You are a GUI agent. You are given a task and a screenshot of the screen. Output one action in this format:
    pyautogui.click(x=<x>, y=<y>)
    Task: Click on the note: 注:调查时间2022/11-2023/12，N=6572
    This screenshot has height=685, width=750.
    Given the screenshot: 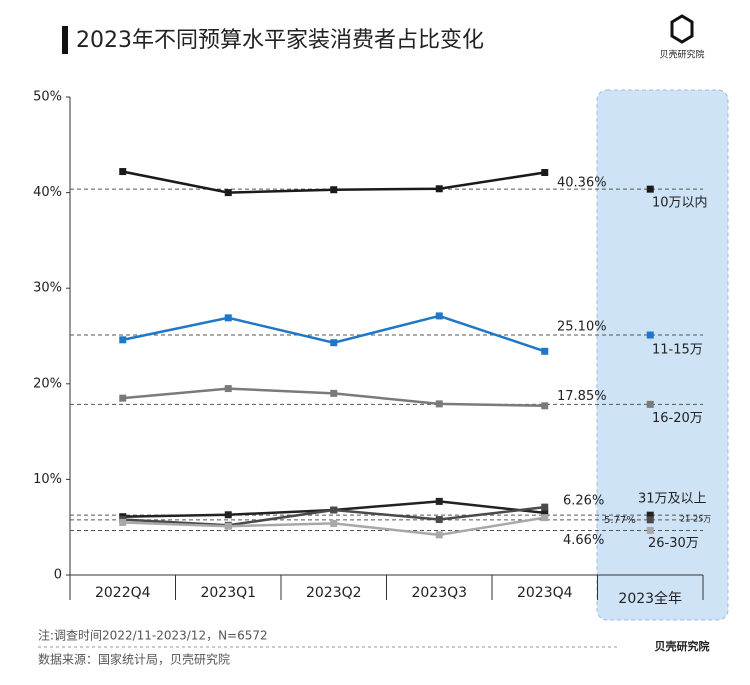 What is the action you would take?
    pyautogui.click(x=153, y=635)
    